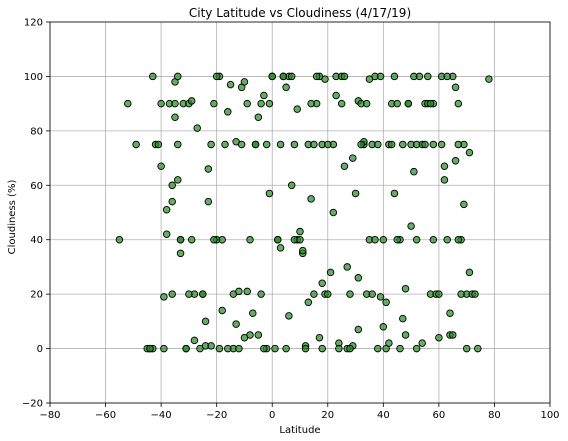 Image resolution: width=568 pixels, height=441 pixels. Describe the element at coordinates (32, 404) in the screenshot. I see `y-tick-label: −20` at that location.